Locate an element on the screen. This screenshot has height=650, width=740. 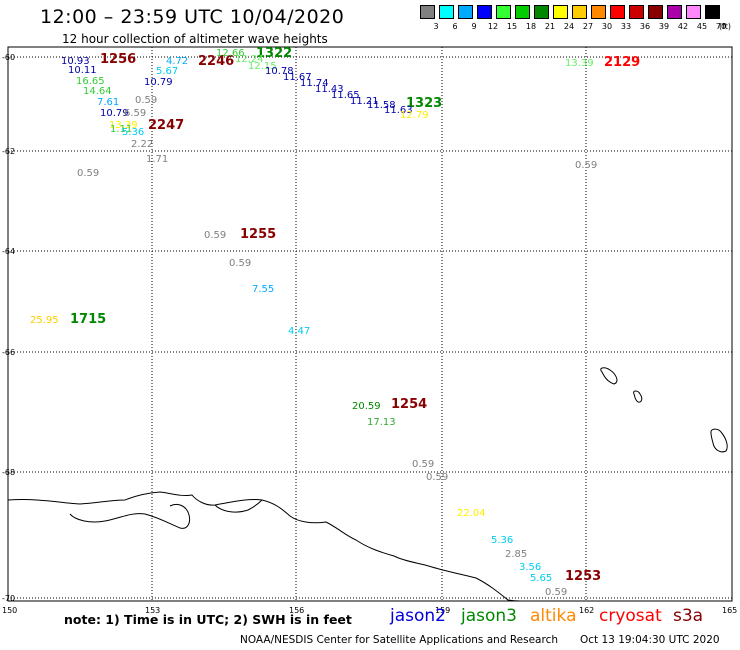
latitude-label: -66 is located at coordinates (8, 352).